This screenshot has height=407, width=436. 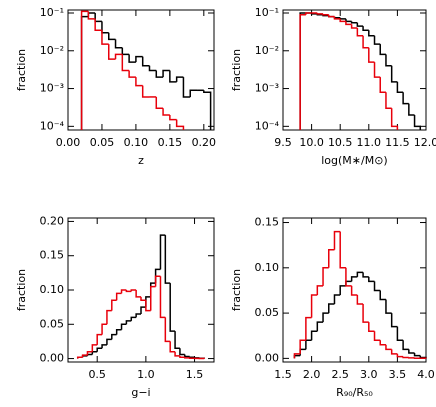 What do you see at coordinates (267, 222) in the screenshot?
I see `y-tick-label: 0.15` at bounding box center [267, 222].